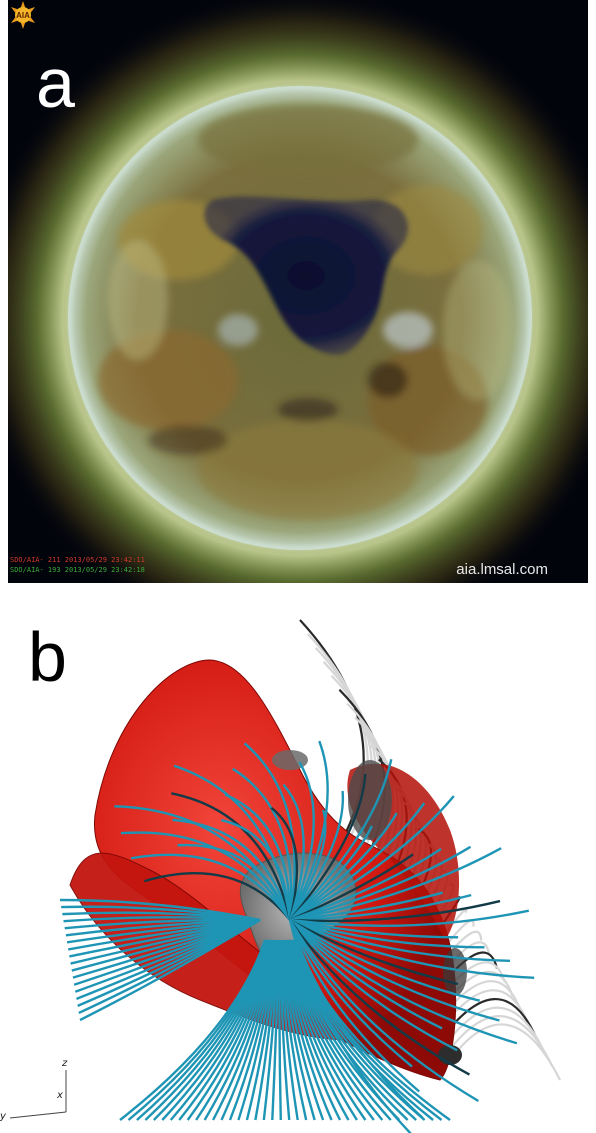 The image size is (596, 1133). Describe the element at coordinates (60, 1095) in the screenshot. I see `axis-label-x: x` at that location.